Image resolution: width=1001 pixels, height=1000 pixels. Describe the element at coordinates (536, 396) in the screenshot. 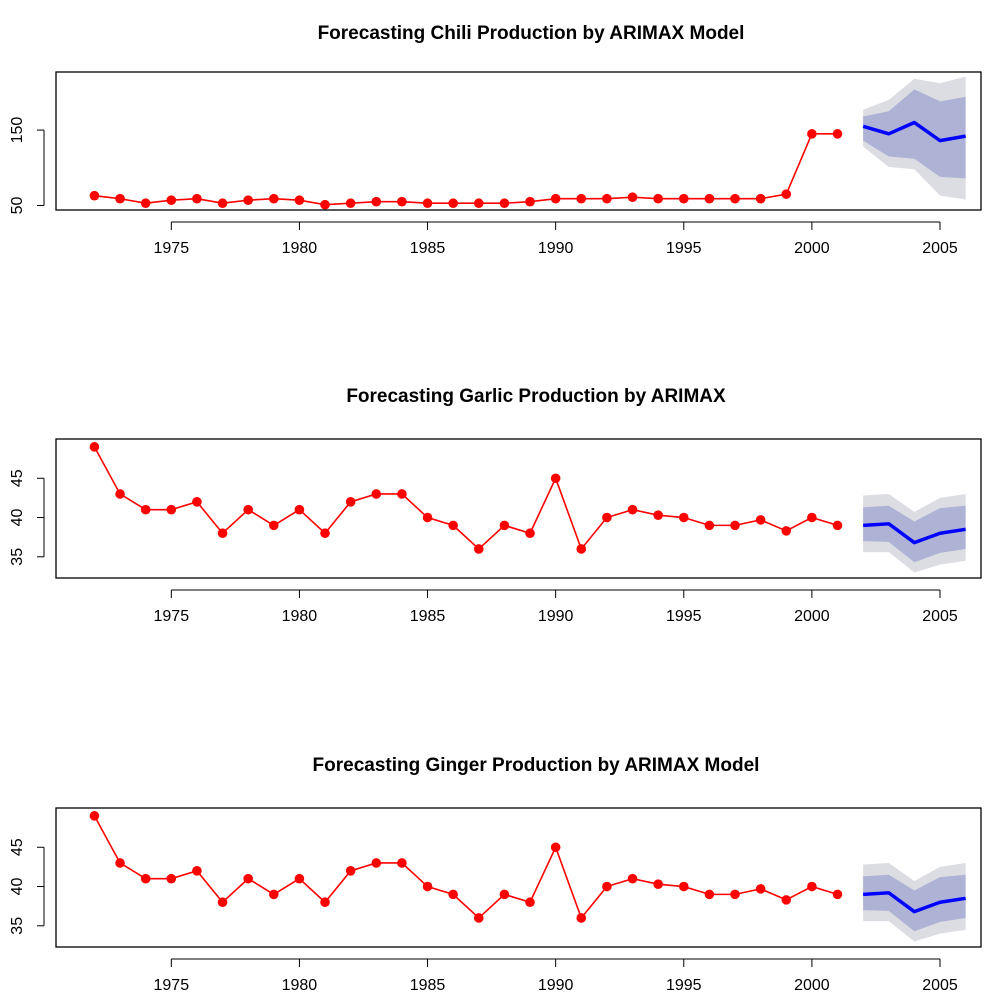

I see `chart-title: Forecasting Garlic Production by ARIMAX` at that location.